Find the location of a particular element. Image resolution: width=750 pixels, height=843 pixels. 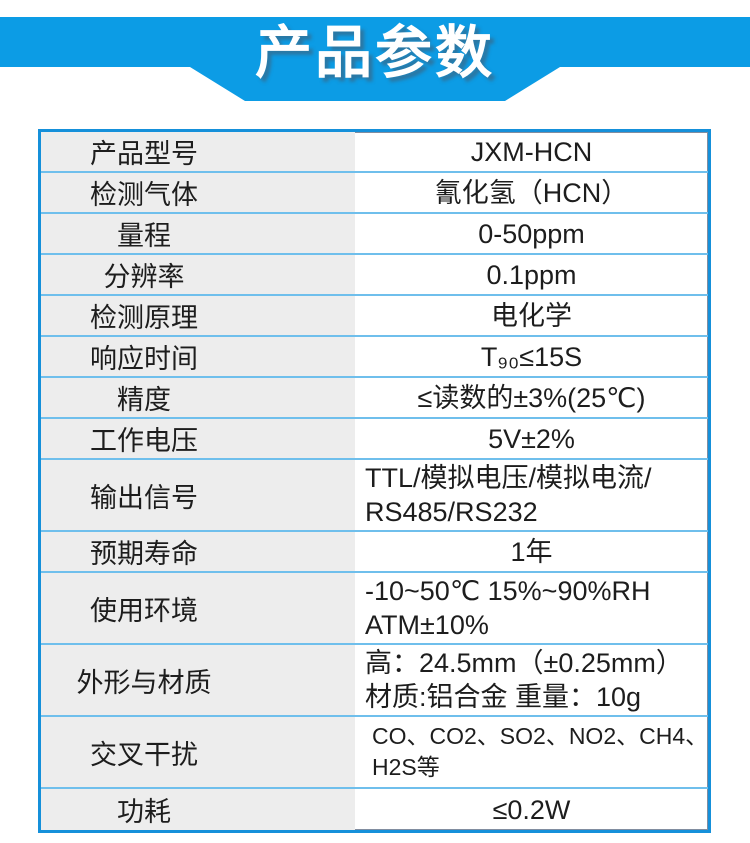

spec-label-cell: 精度 is located at coordinates (198, 397).